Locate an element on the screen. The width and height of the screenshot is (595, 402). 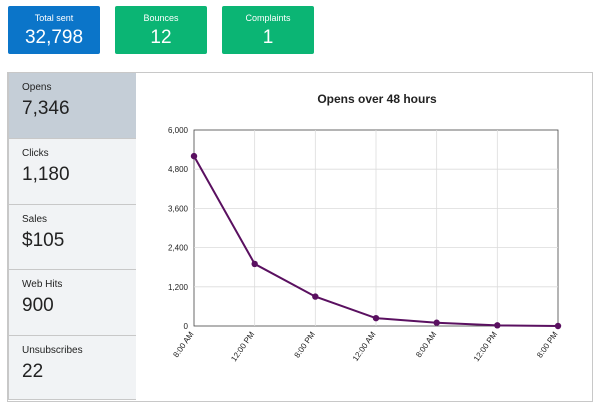
metric-label: Opens is located at coordinates (37, 87).